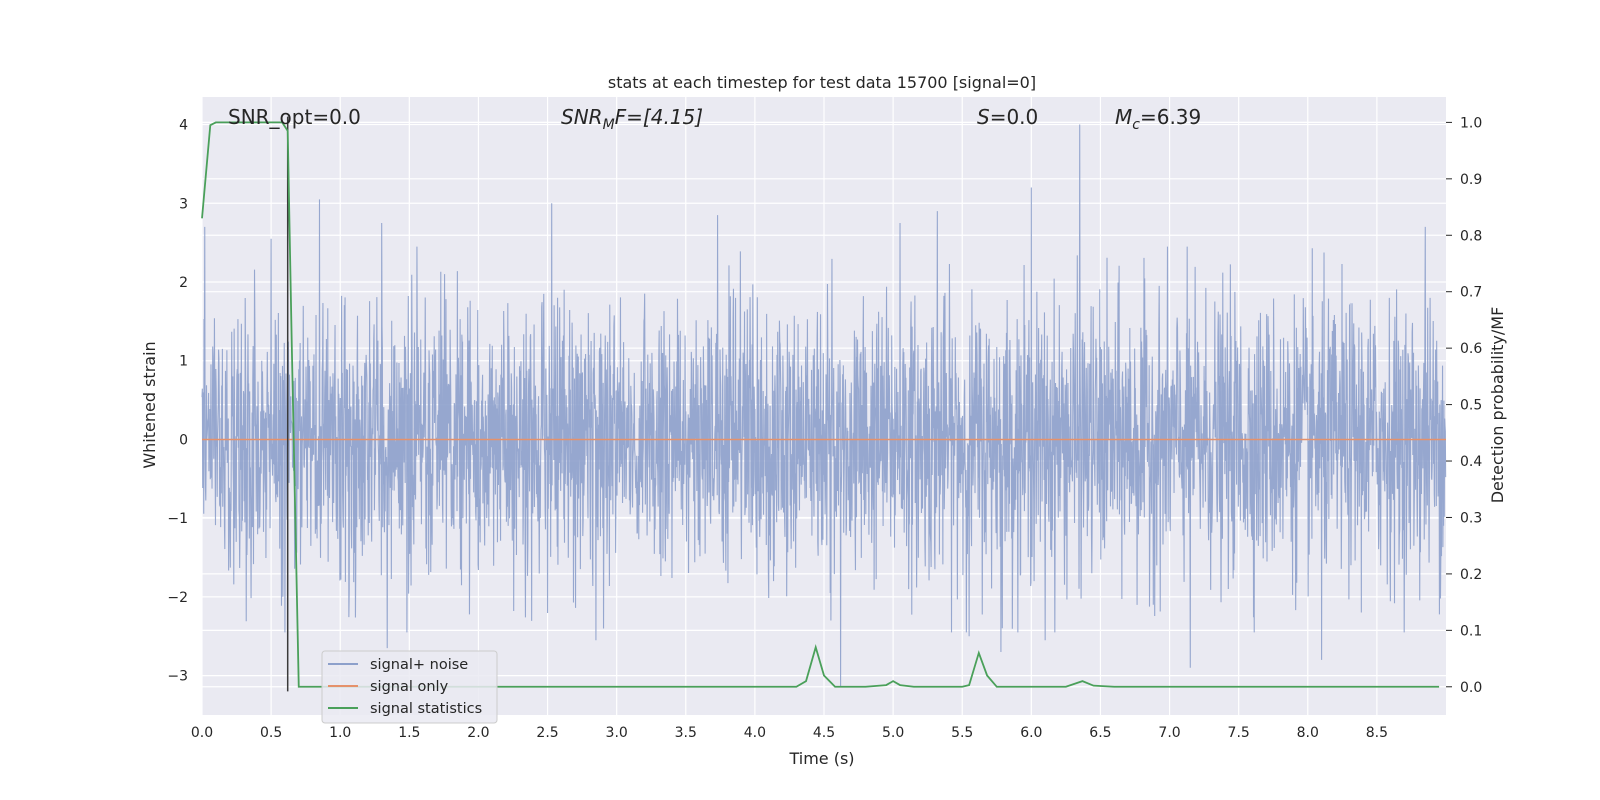 This screenshot has width=1600, height=800. What do you see at coordinates (1471, 349) in the screenshot?
I see `y2-tick-label: 0.6` at bounding box center [1471, 349].